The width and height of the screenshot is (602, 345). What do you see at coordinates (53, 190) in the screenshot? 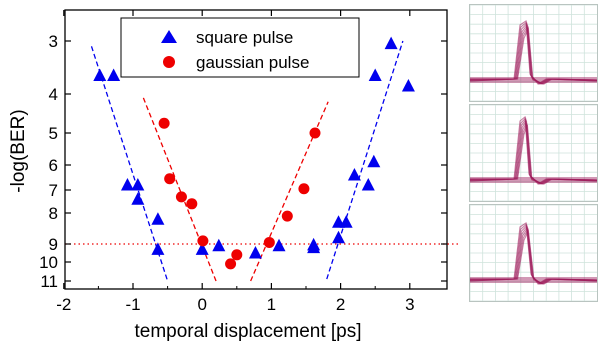
I see `y-tick-label: 7` at bounding box center [53, 190].